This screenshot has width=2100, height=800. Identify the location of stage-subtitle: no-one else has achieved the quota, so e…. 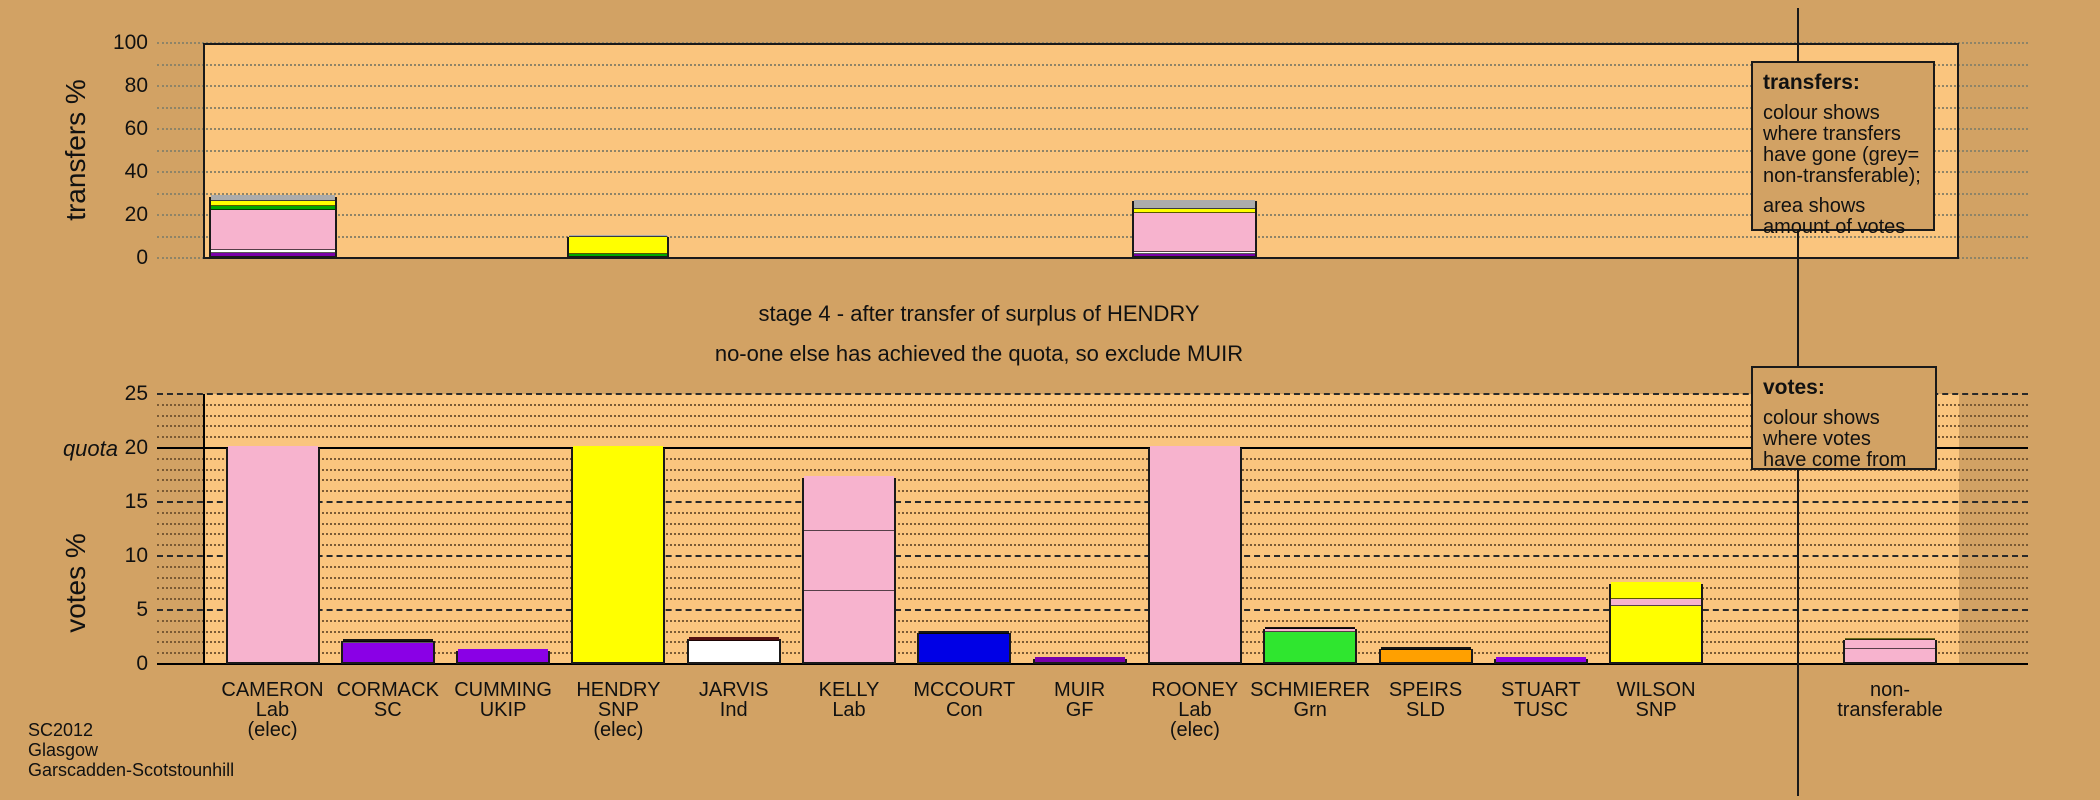
(979, 353).